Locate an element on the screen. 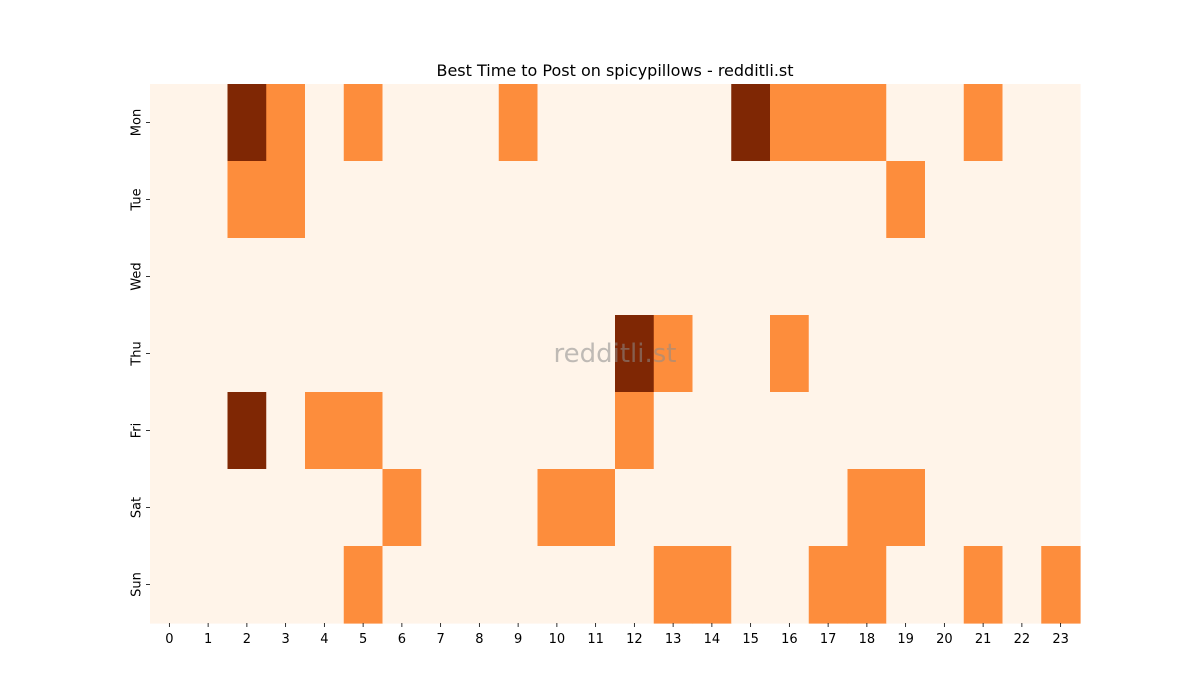  x-tick-label: 9 is located at coordinates (518, 639).